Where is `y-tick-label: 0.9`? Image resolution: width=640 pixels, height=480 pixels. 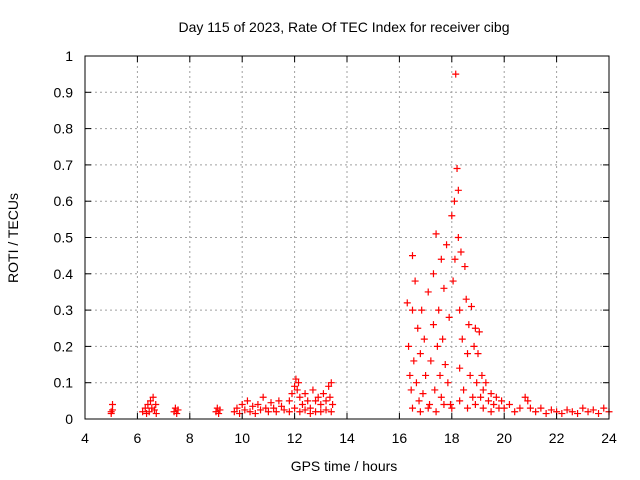
y-tick-label: 0.9 is located at coordinates (64, 92).